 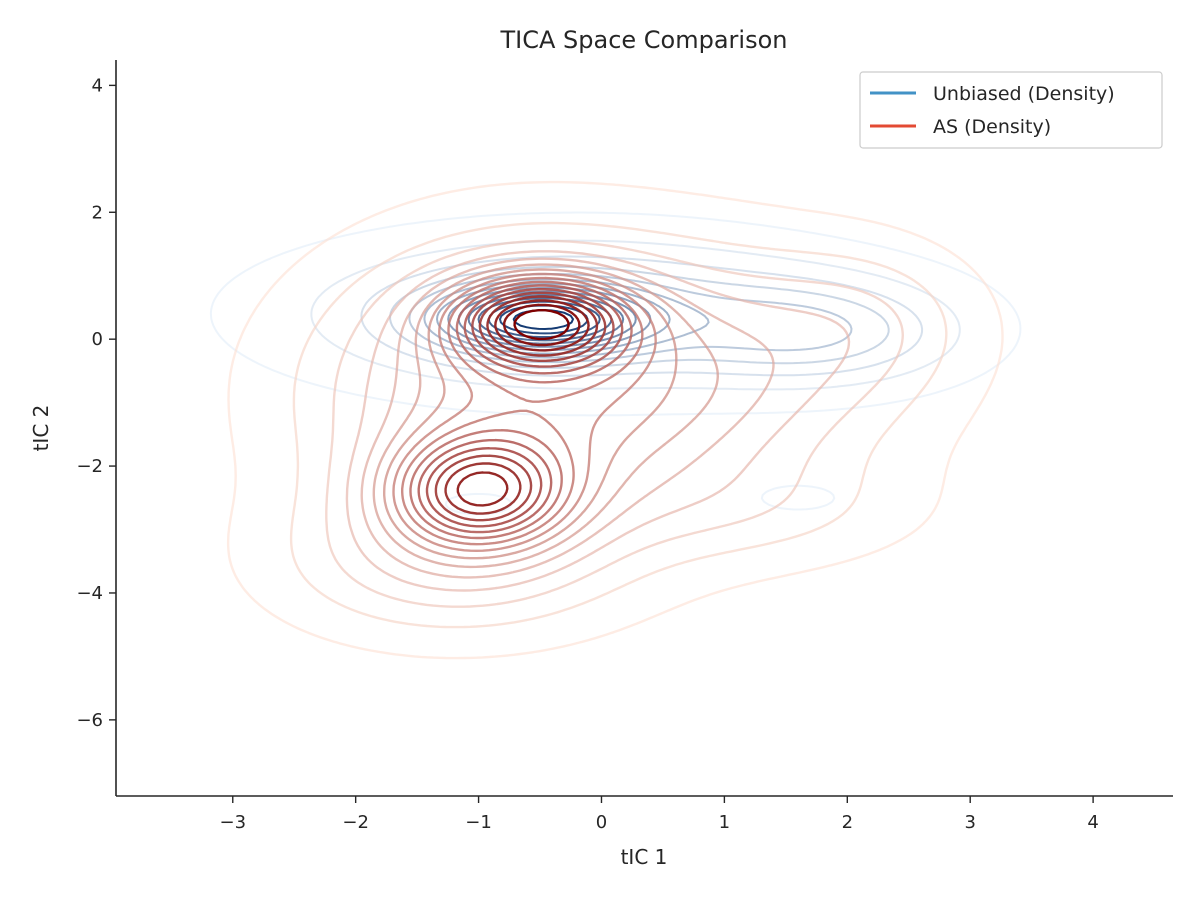 What do you see at coordinates (41, 428) in the screenshot?
I see `y-axis-label: tIC 2` at bounding box center [41, 428].